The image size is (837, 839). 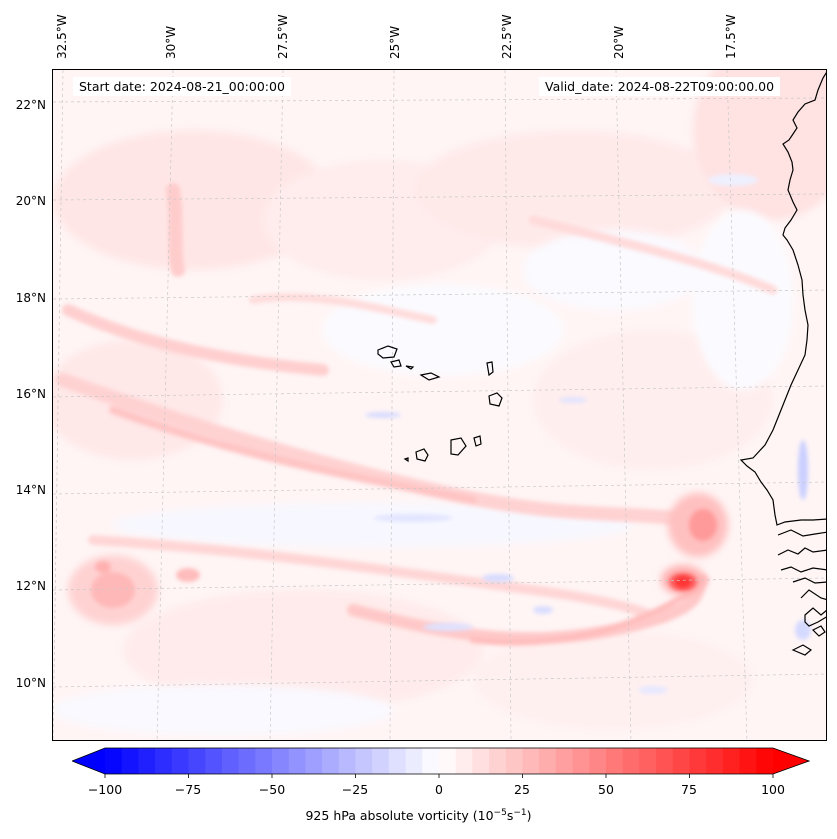 What do you see at coordinates (171, 42) in the screenshot?
I see `lon-label-30w: 30°W` at bounding box center [171, 42].